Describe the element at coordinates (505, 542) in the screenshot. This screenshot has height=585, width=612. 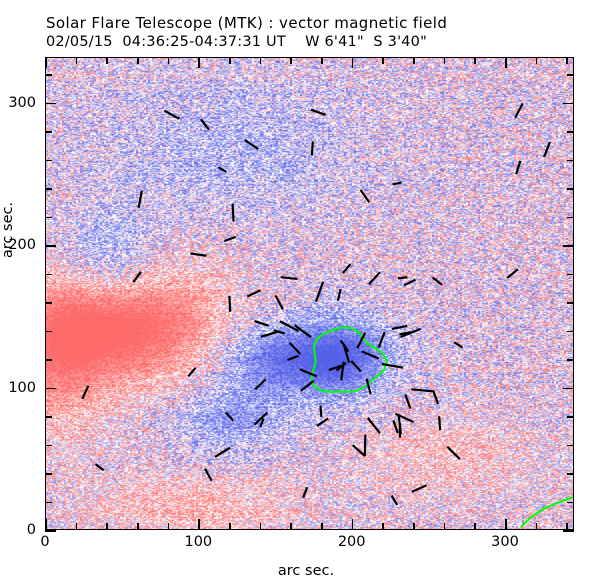
I see `x-axis-tick-label-300: 300` at that location.